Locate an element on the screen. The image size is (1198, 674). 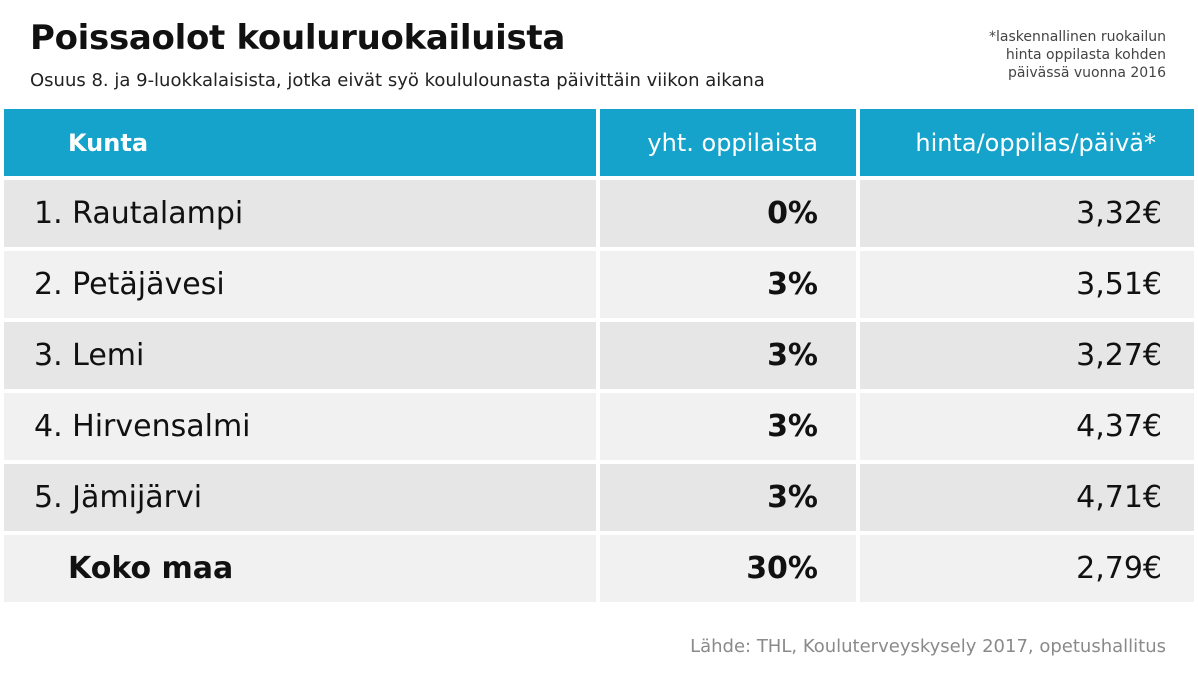
price-cell: 3,32€ is located at coordinates (1025, 211).